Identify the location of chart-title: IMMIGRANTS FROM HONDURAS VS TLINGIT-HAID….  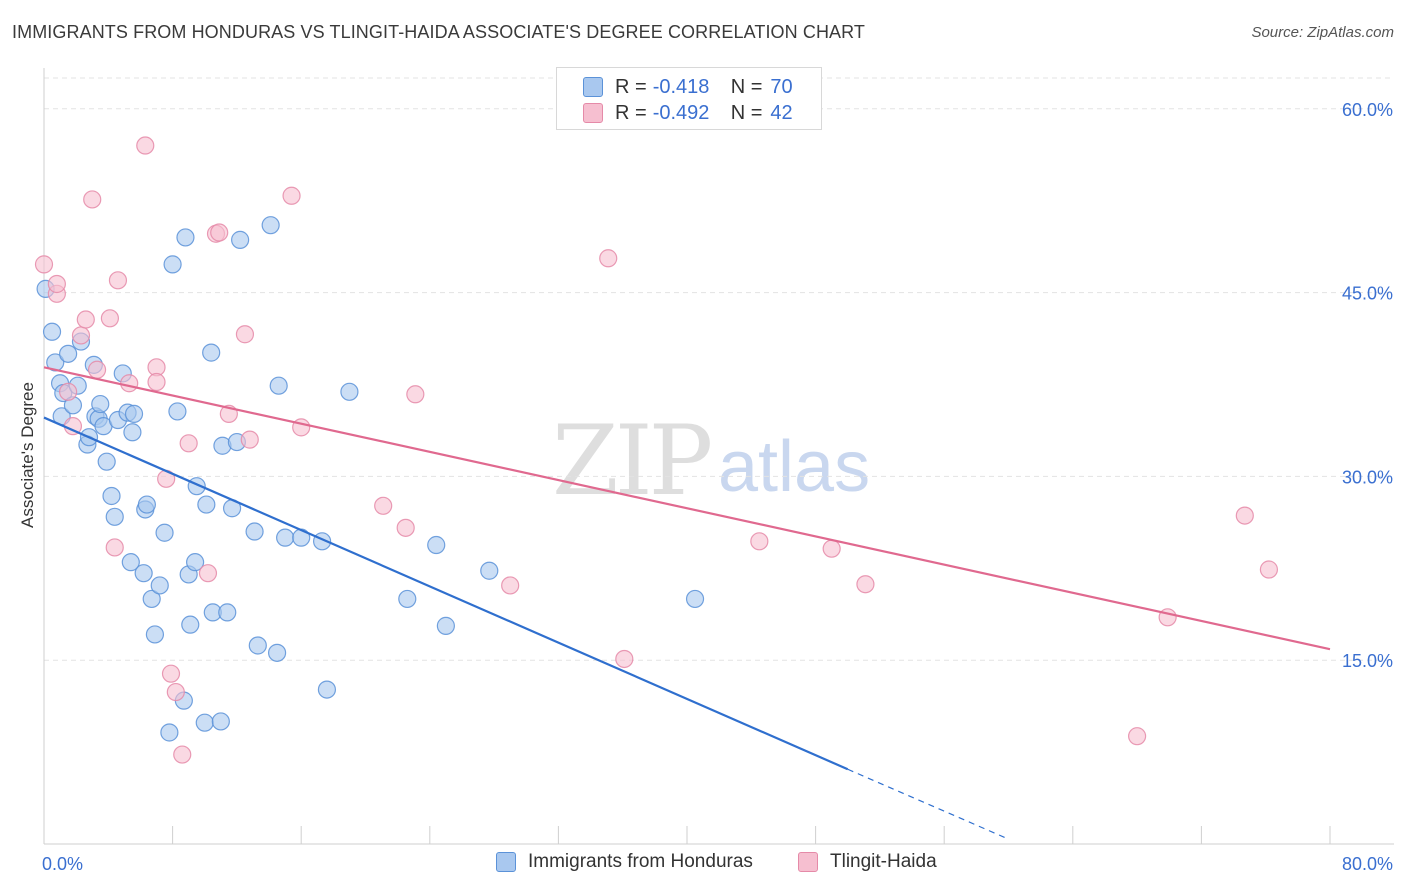
(439, 32).